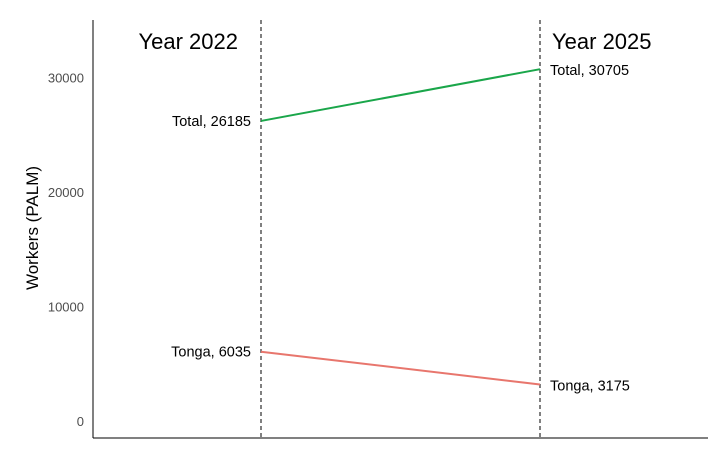 This screenshot has height=458, width=720. What do you see at coordinates (589, 71) in the screenshot?
I see `point-label: Total, 30705` at bounding box center [589, 71].